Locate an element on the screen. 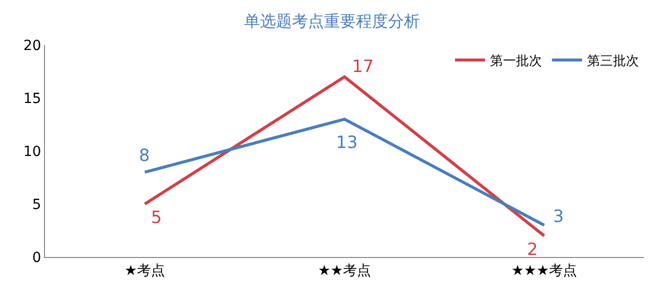 The width and height of the screenshot is (664, 302). y-tick-label: 20 is located at coordinates (32, 46).